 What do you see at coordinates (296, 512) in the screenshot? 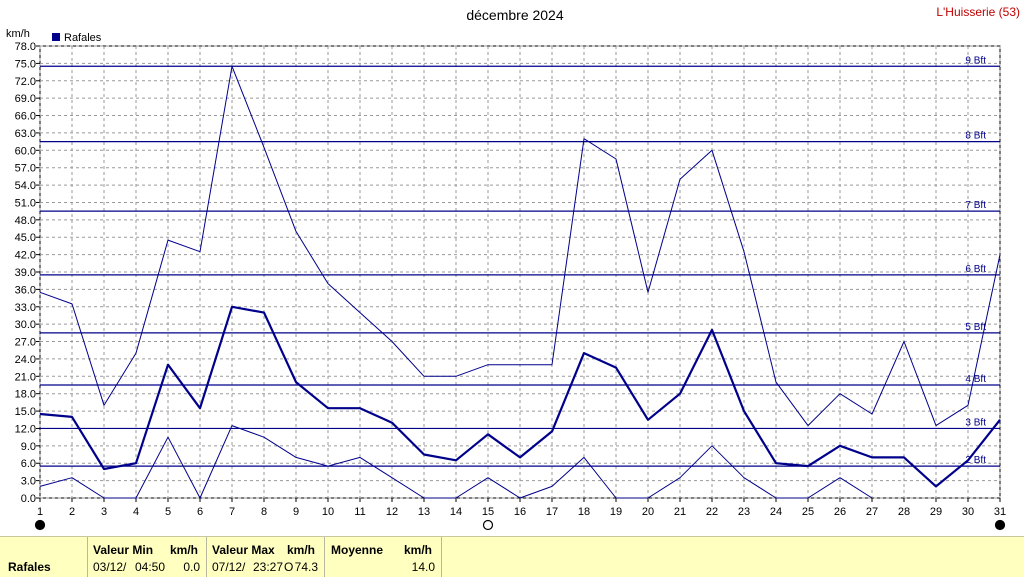
I see `x-tick-label-9: 9` at bounding box center [296, 512].